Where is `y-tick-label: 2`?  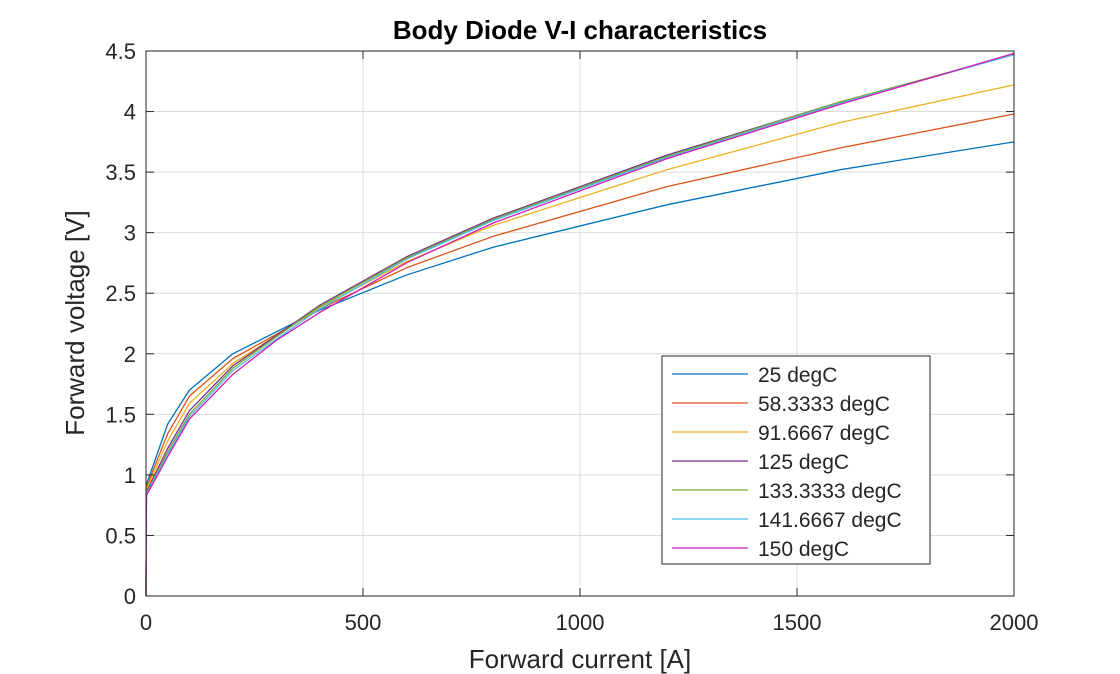
y-tick-label: 2 is located at coordinates (130, 354).